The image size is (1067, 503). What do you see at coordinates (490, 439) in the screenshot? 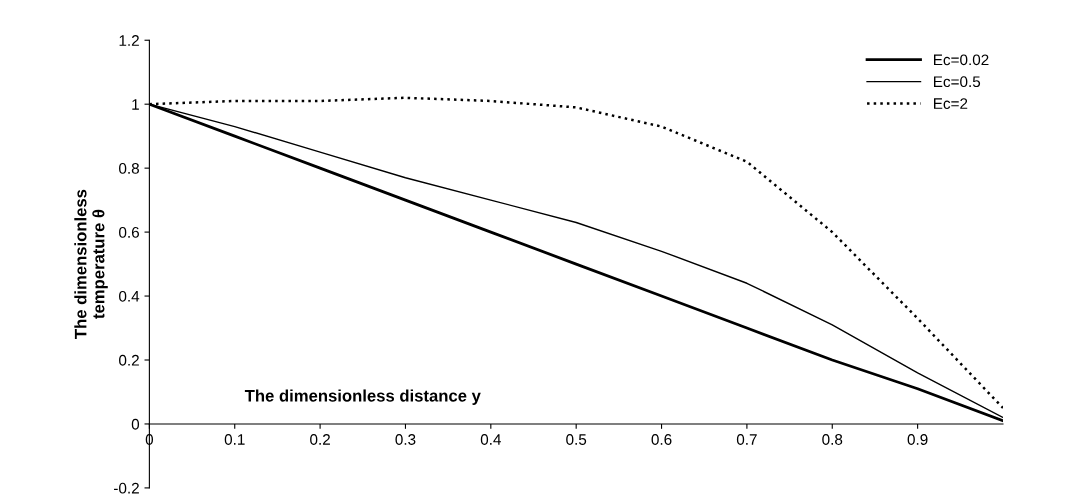
I see `x-tick-label: 0.4` at bounding box center [490, 439].